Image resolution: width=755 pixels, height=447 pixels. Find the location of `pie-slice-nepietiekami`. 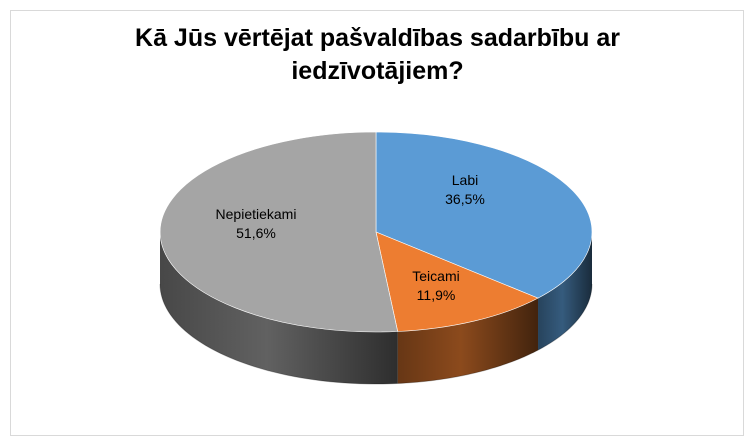

pie-slice-nepietiekami is located at coordinates (279, 232).